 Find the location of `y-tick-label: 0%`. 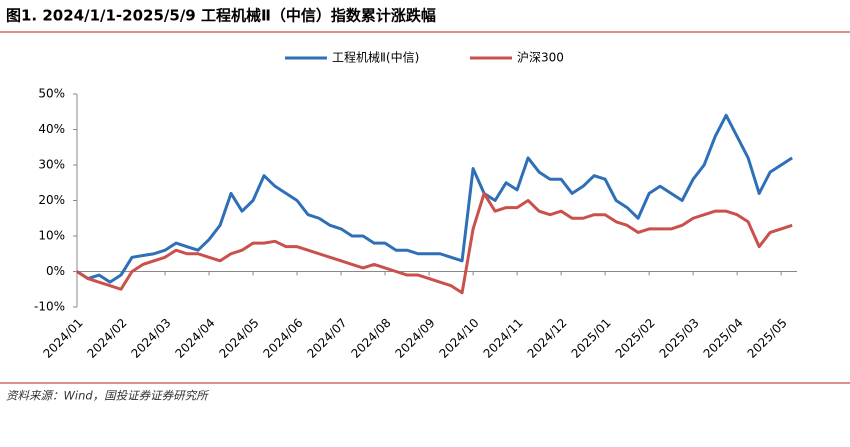

y-tick-label: 0% is located at coordinates (55, 271).